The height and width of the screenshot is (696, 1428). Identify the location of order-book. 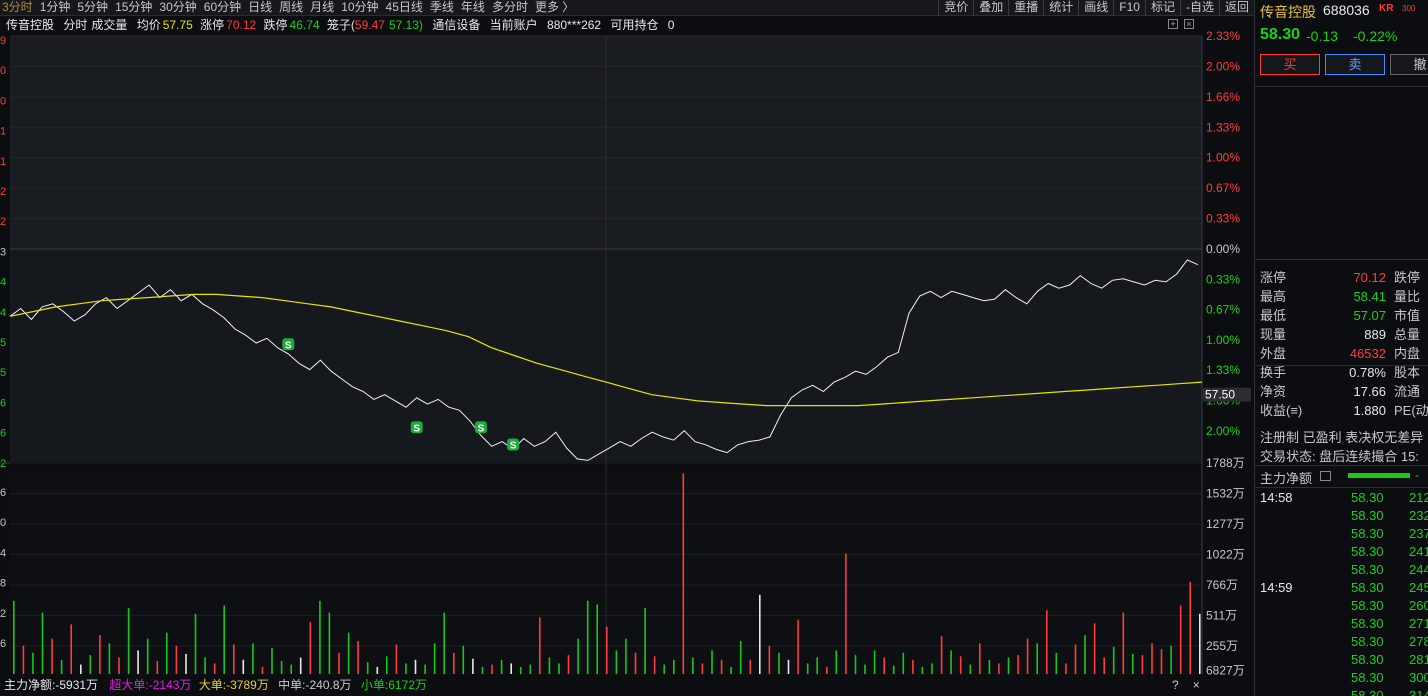
(1341, 173).